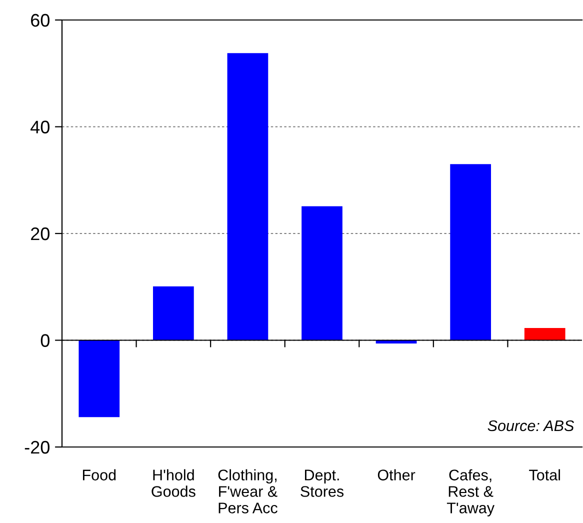 Image resolution: width=583 pixels, height=523 pixels. What do you see at coordinates (40, 233) in the screenshot?
I see `y-tick-label: 20` at bounding box center [40, 233].